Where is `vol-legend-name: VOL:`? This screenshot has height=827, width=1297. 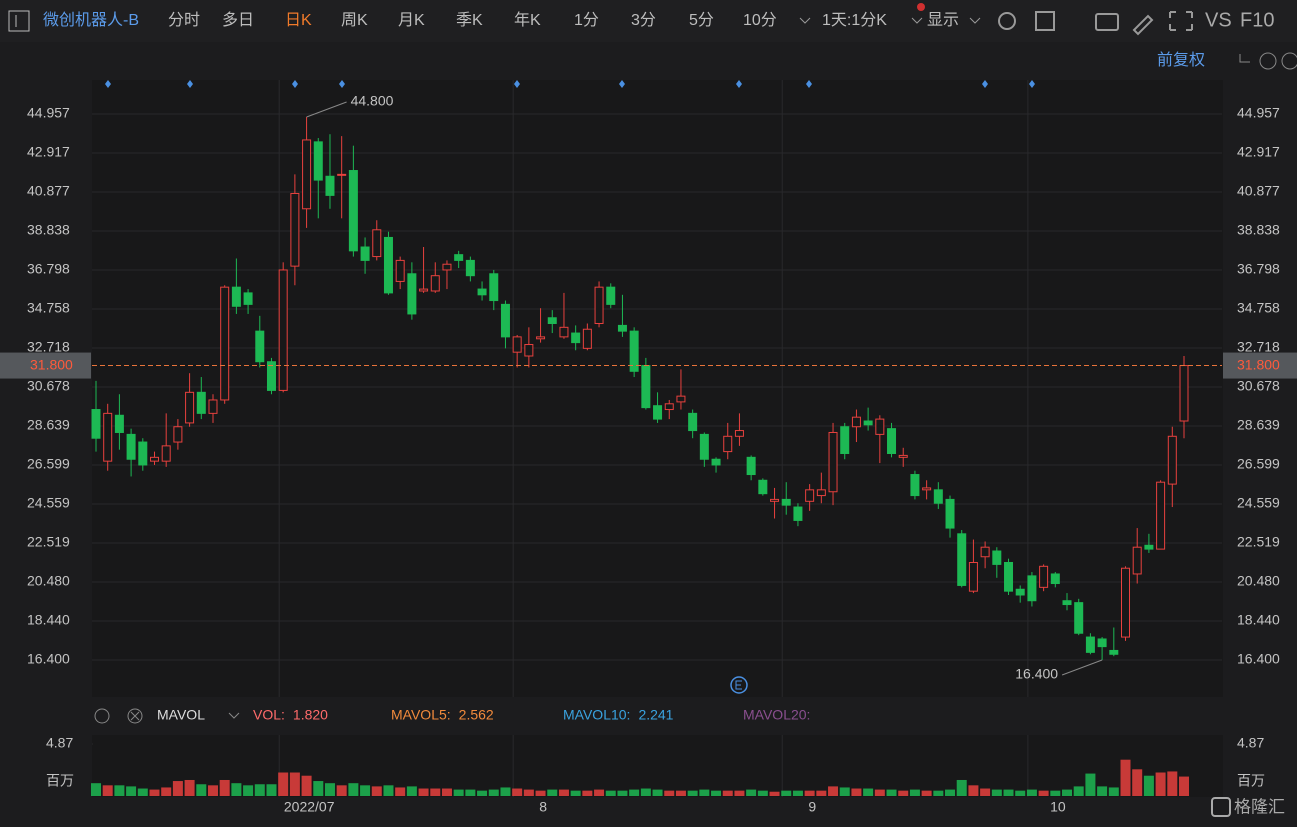
vol-legend-name: VOL: is located at coordinates (269, 715).